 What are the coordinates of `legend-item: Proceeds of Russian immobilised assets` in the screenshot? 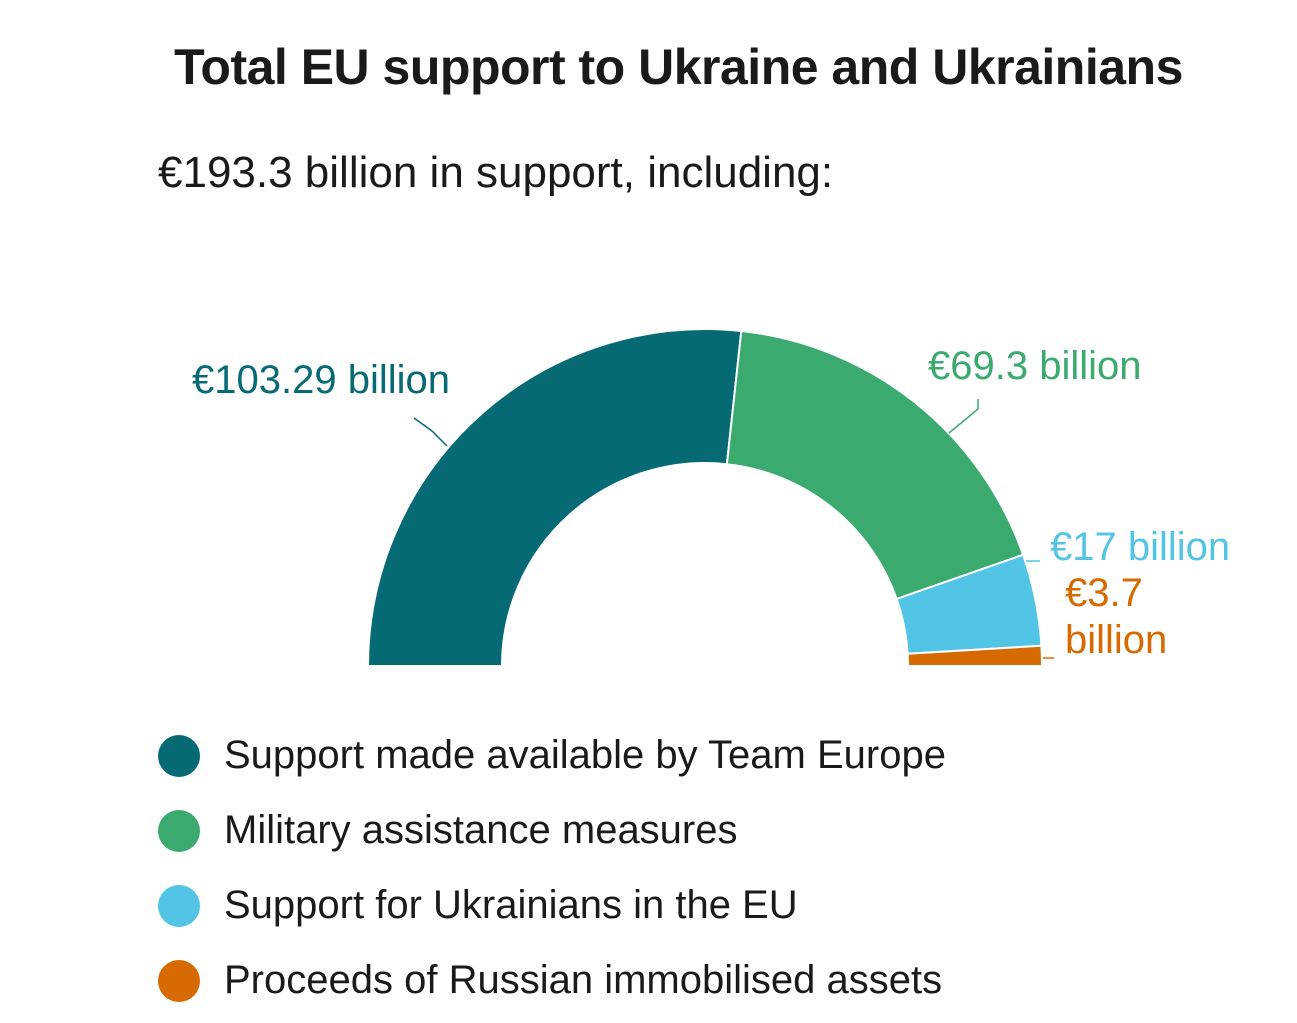 It's located at (552, 980).